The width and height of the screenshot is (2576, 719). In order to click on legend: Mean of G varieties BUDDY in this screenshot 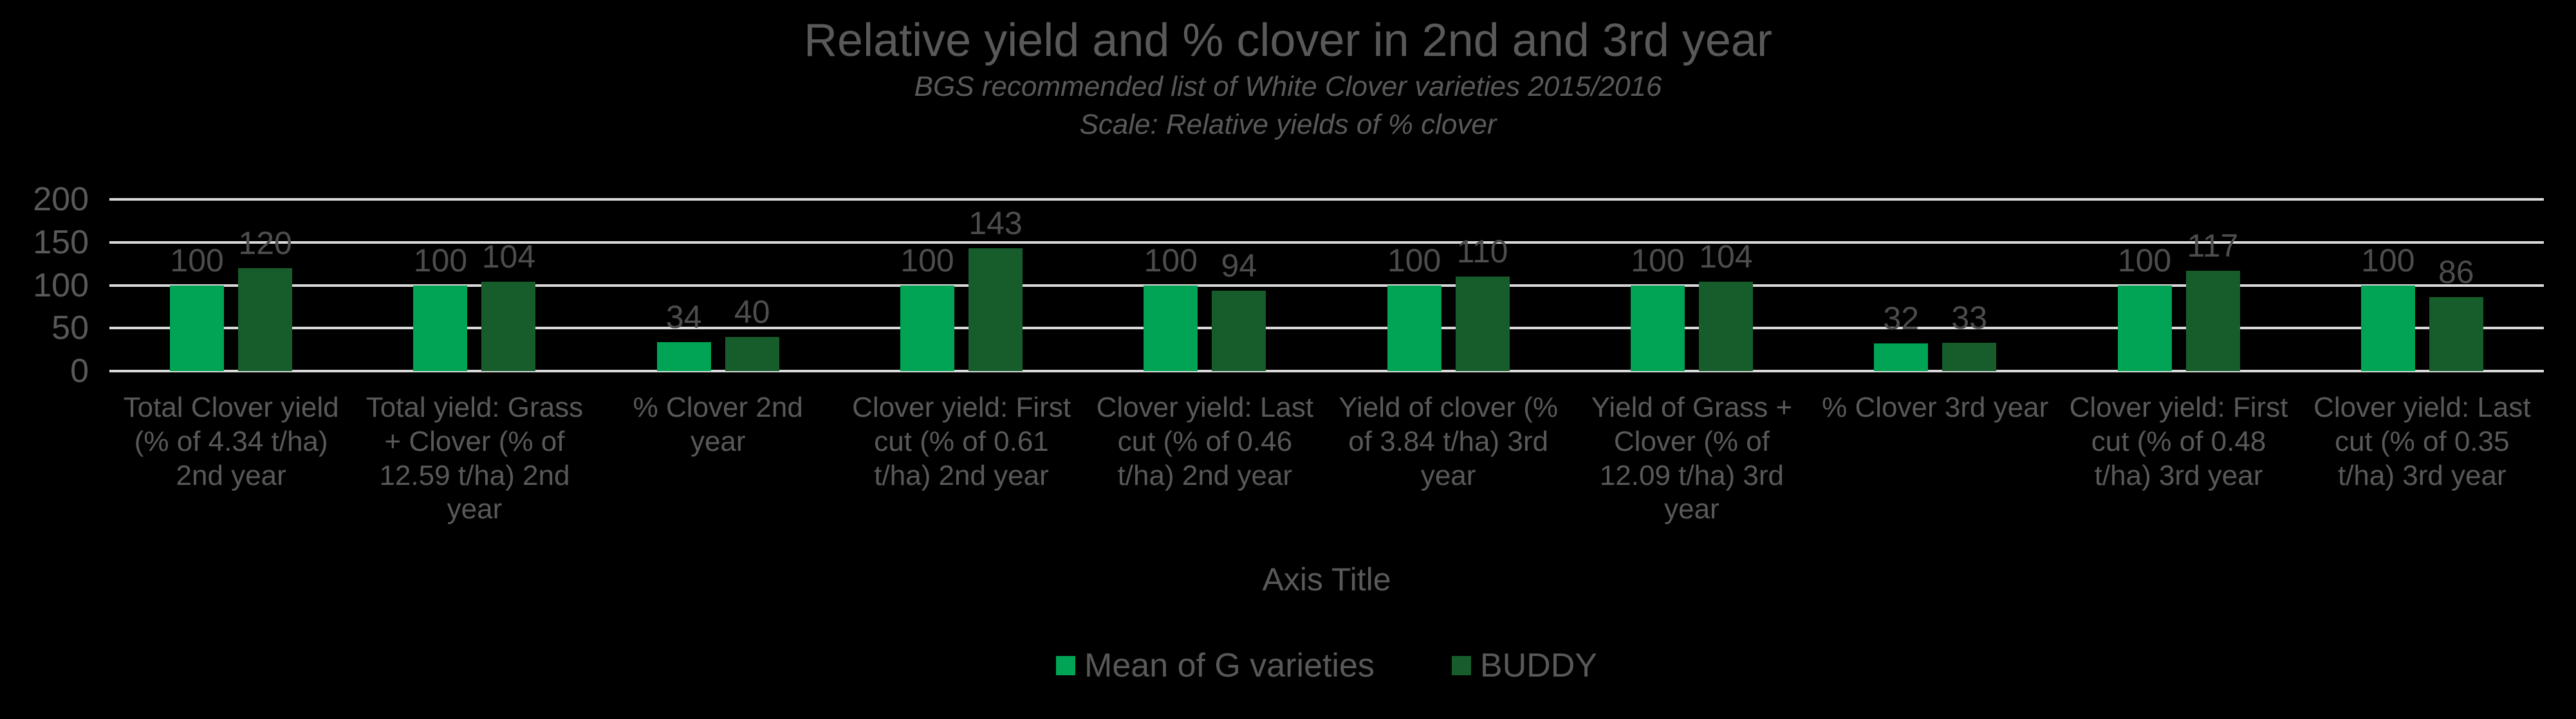, I will do `click(1327, 665)`.